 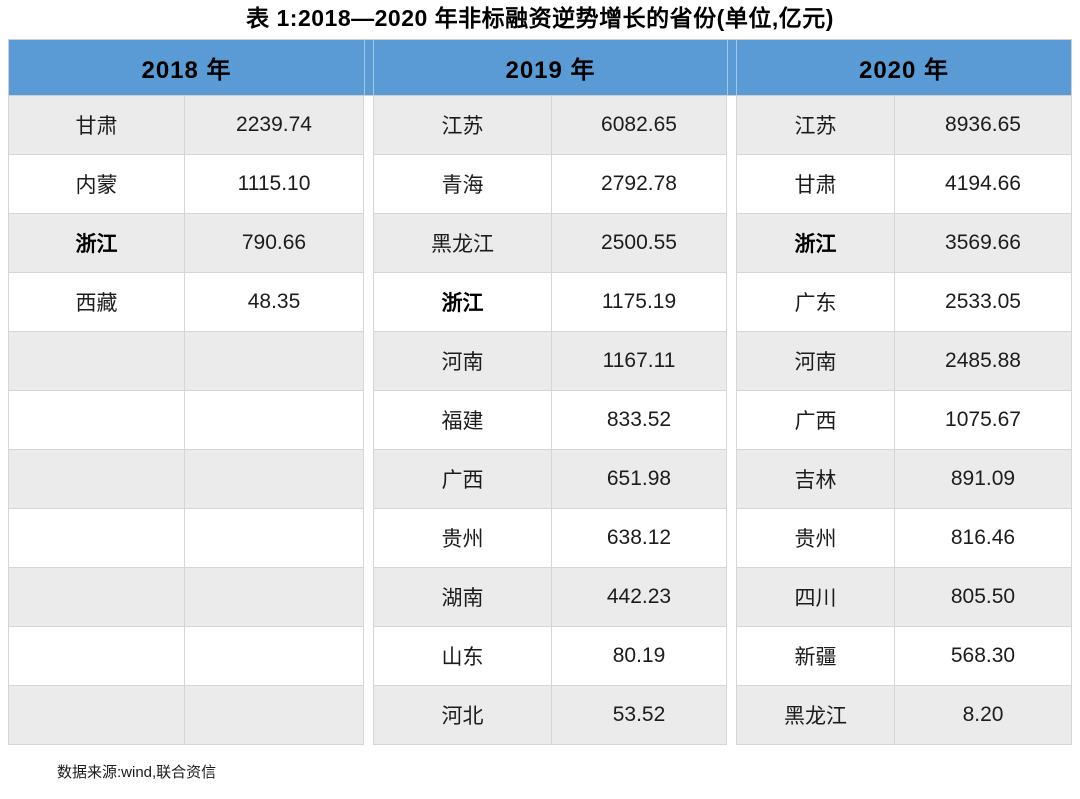 I want to click on value-cell: 80.19, so click(x=639, y=656).